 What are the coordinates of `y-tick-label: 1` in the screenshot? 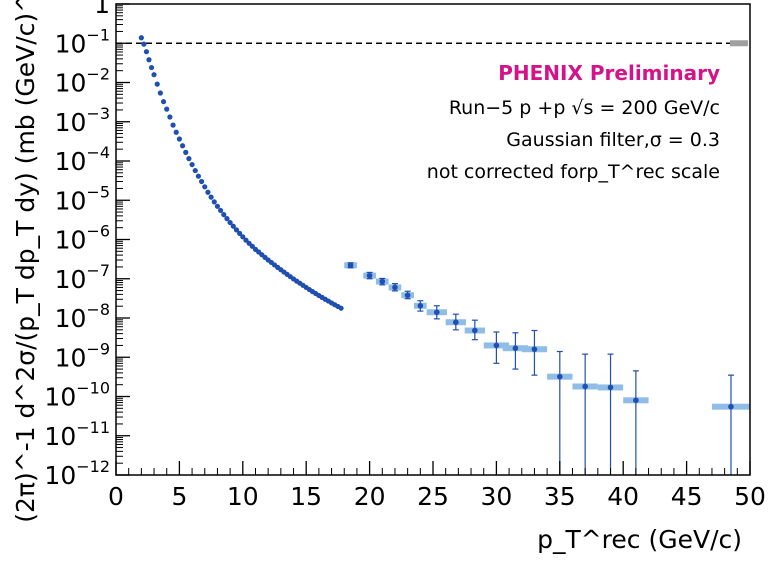 It's located at (102, 9).